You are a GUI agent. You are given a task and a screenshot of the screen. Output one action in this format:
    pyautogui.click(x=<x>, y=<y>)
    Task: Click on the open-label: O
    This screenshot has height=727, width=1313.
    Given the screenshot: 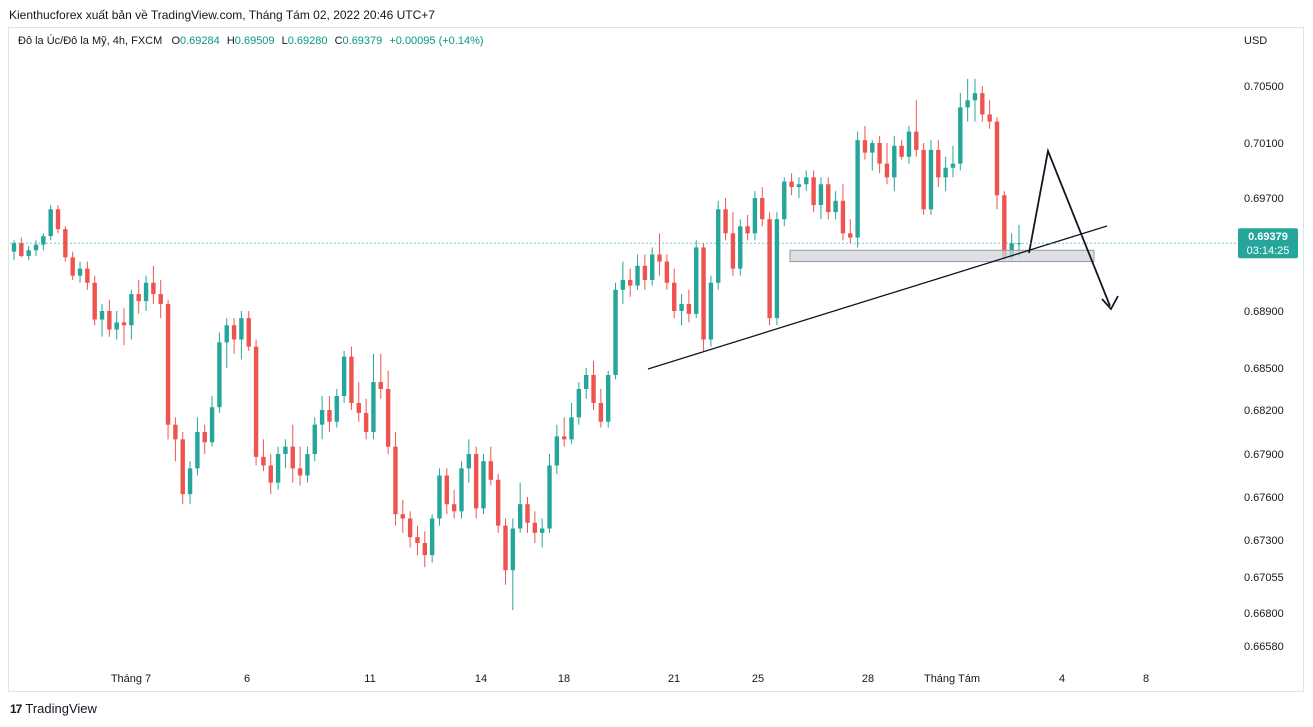 What is the action you would take?
    pyautogui.click(x=175, y=41)
    